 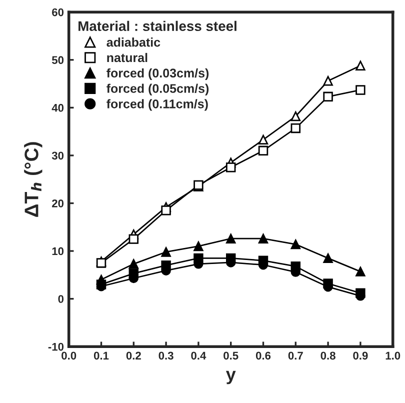 What do you see at coordinates (295, 356) in the screenshot?
I see `x-tick-label: 0.7` at bounding box center [295, 356].